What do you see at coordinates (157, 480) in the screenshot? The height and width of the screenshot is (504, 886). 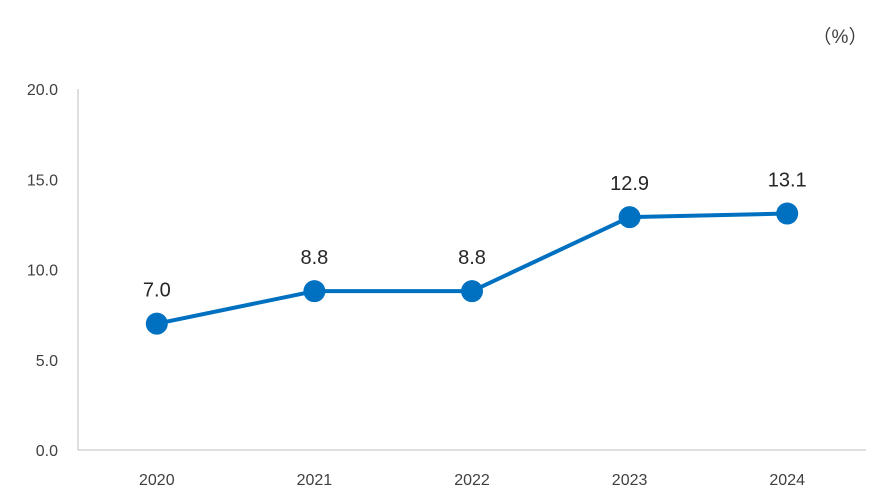 I see `x-tick-label: 2020` at bounding box center [157, 480].